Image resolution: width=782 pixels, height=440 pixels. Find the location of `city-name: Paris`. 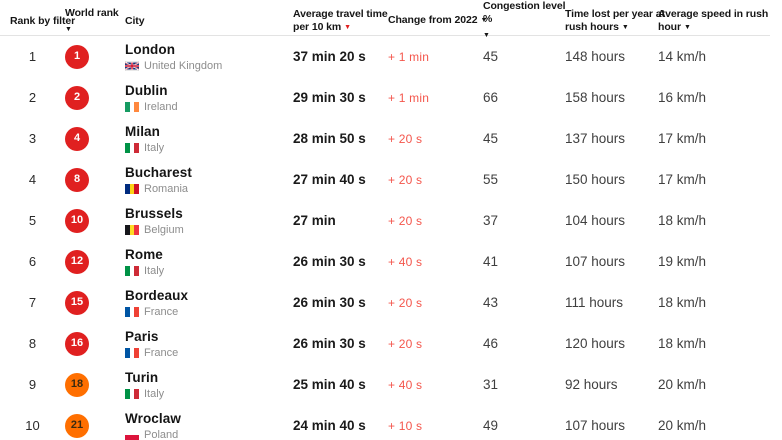

city-name: Paris is located at coordinates (142, 336).